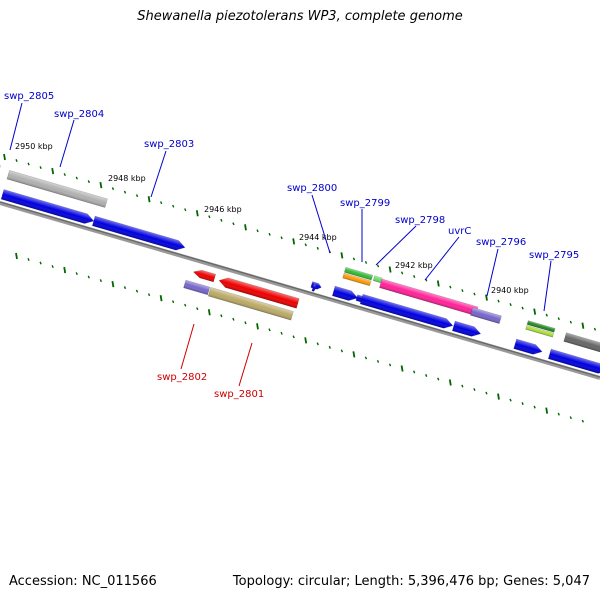 The width and height of the screenshot is (600, 600). What do you see at coordinates (510, 290) in the screenshot?
I see `kbp-label-2940: 2940 kbp` at bounding box center [510, 290].